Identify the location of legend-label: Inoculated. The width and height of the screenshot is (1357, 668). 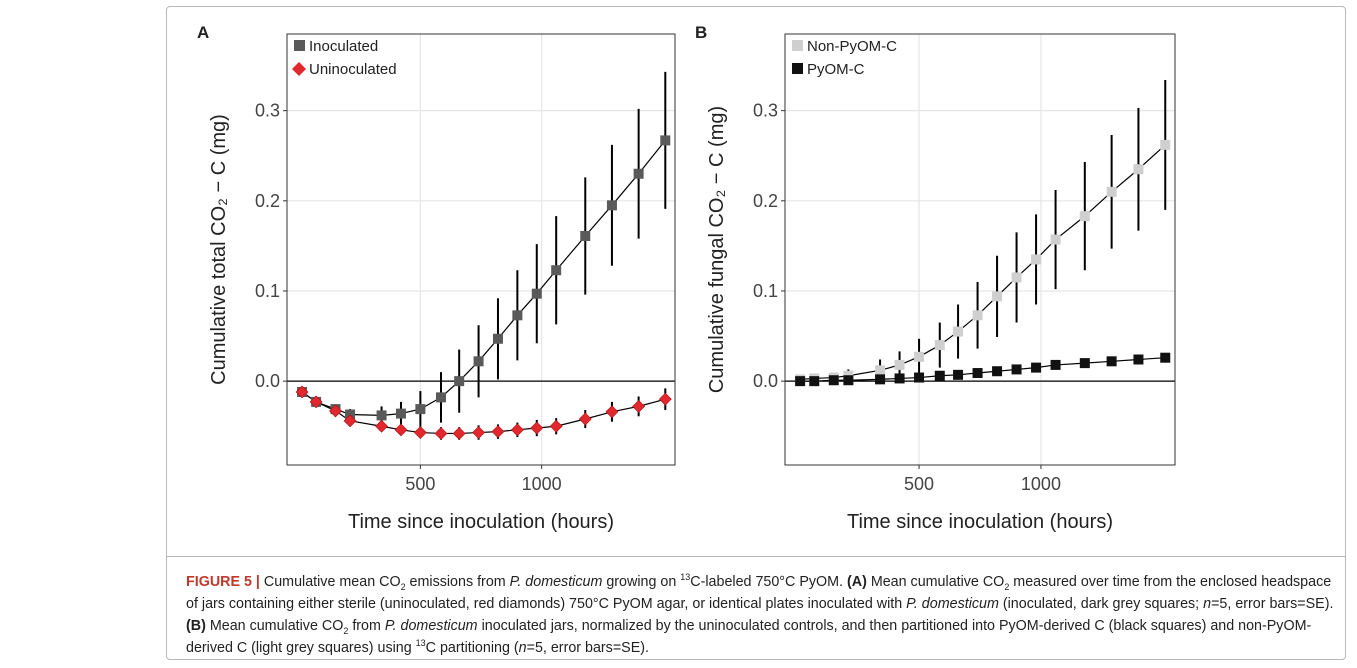
(343, 46).